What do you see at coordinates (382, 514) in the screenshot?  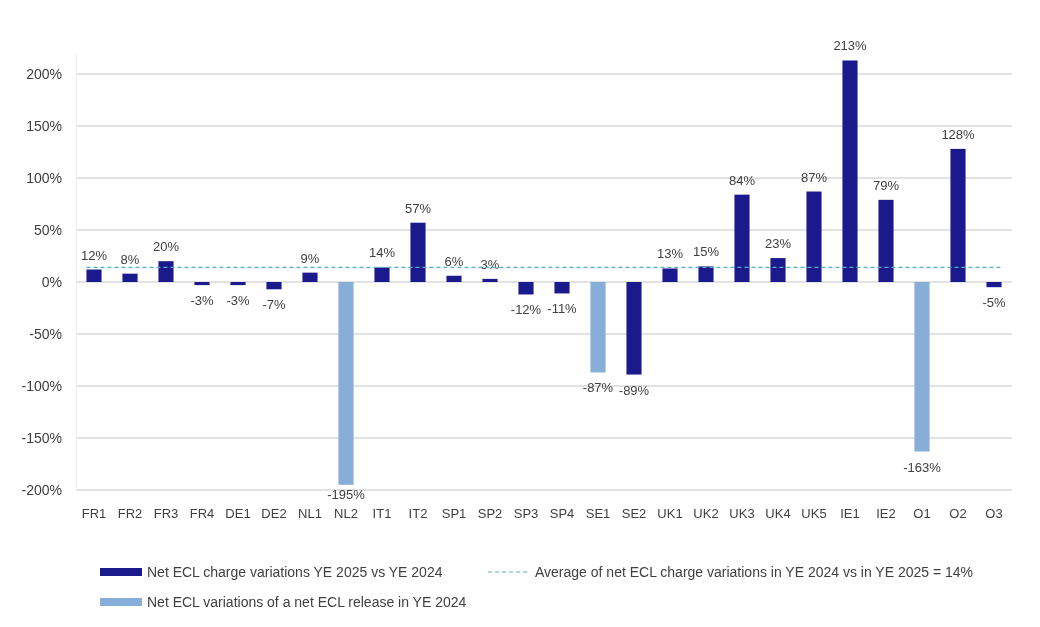 I see `x-tick-label: IT1` at bounding box center [382, 514].